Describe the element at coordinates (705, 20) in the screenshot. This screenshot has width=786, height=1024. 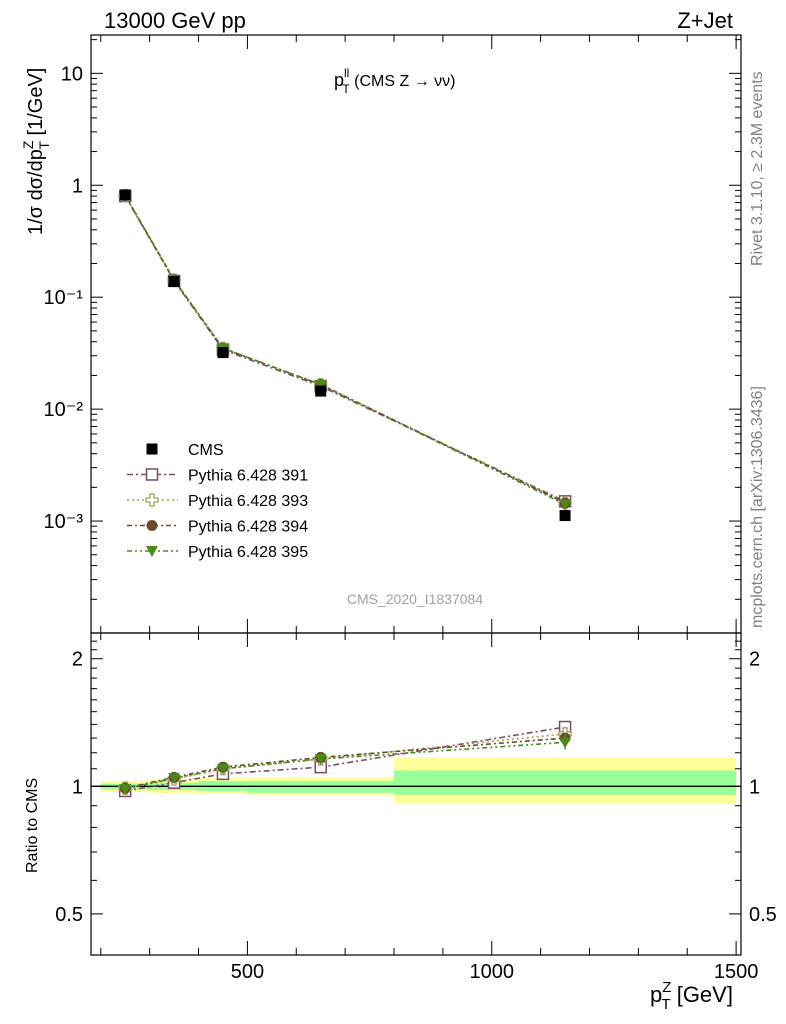
I see `header-right: Z+Jet` at that location.